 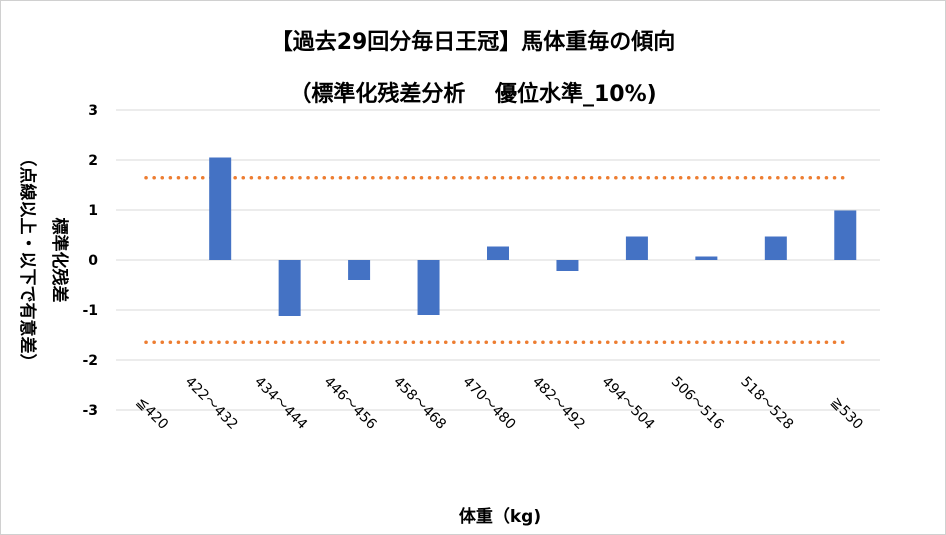 What do you see at coordinates (697, 403) in the screenshot?
I see `x-tick-label: 506～516` at bounding box center [697, 403].